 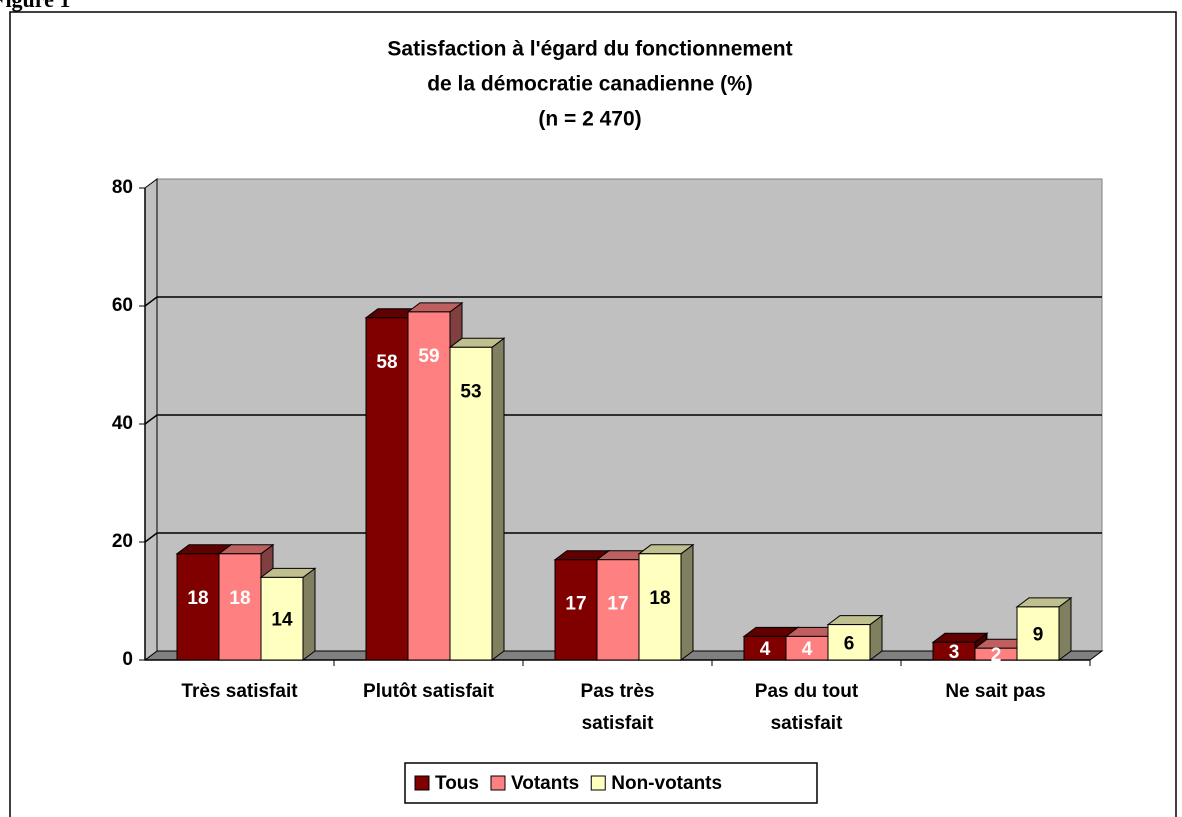 What do you see at coordinates (122, 423) in the screenshot?
I see `y-tick-label: 40` at bounding box center [122, 423].